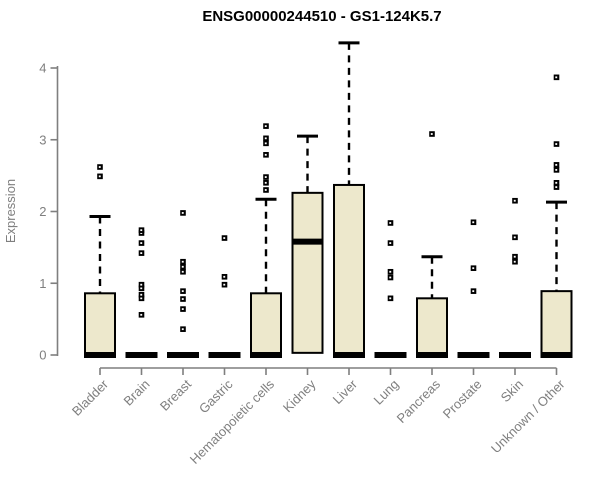 The image size is (600, 500). I want to click on x-category-label: Unknown / Other, so click(528, 416).